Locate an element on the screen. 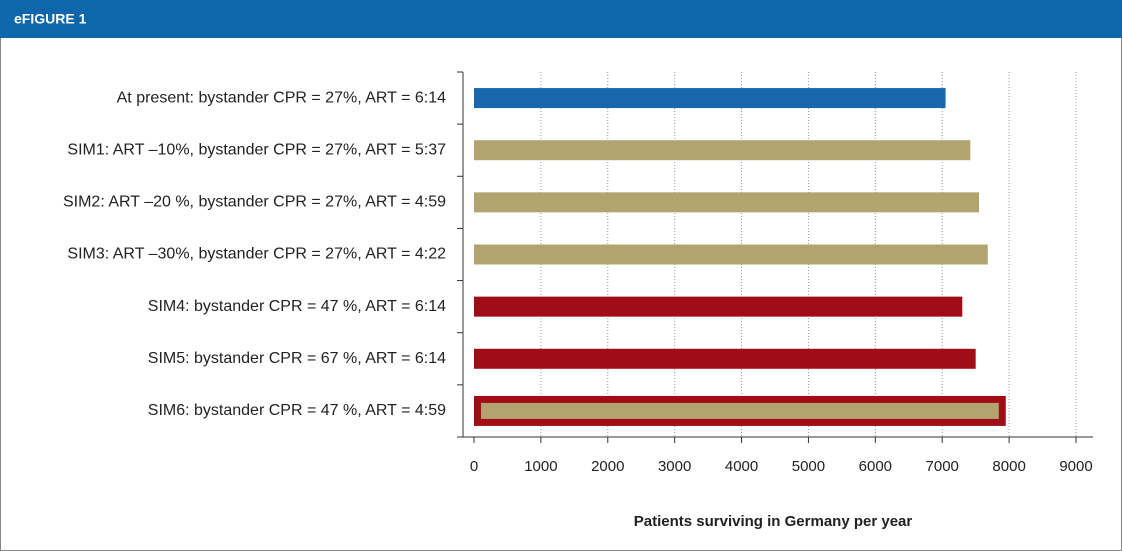  x-tick-label: 1000 is located at coordinates (540, 466).